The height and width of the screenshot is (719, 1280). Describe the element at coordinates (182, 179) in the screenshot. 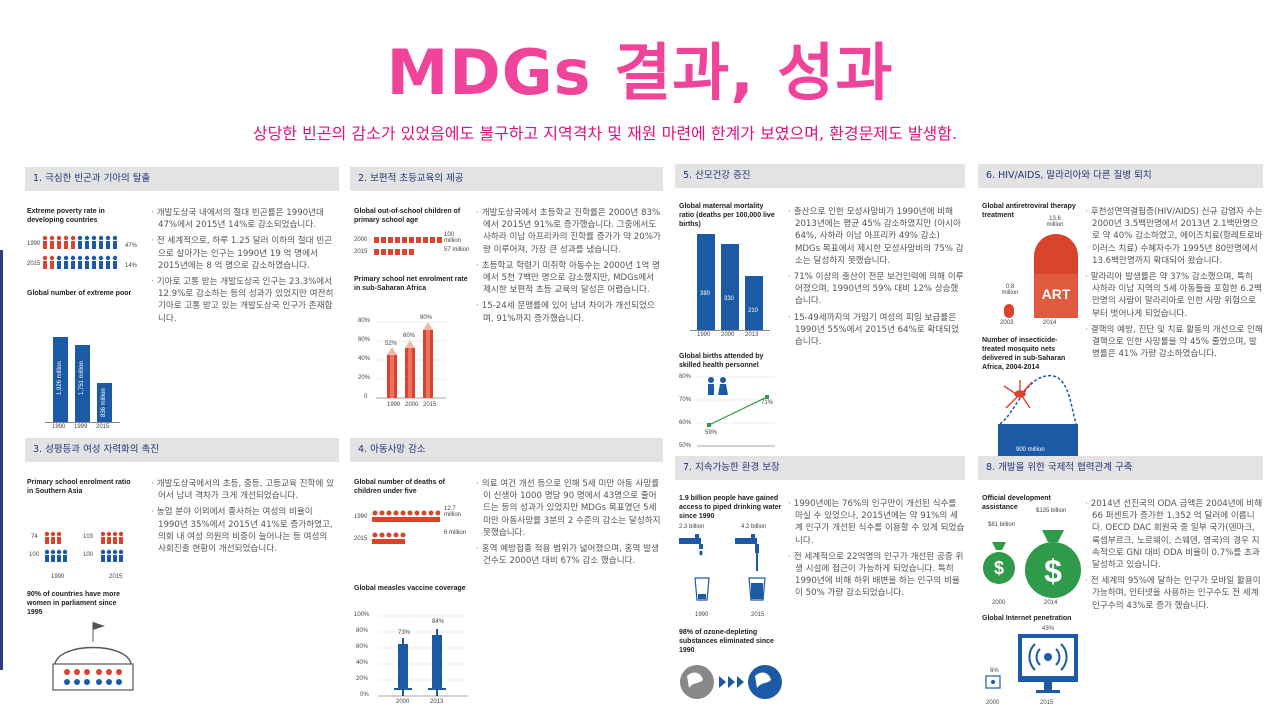

I see `panel-header: 1. 극심한 빈곤과 기아의 탈출` at that location.